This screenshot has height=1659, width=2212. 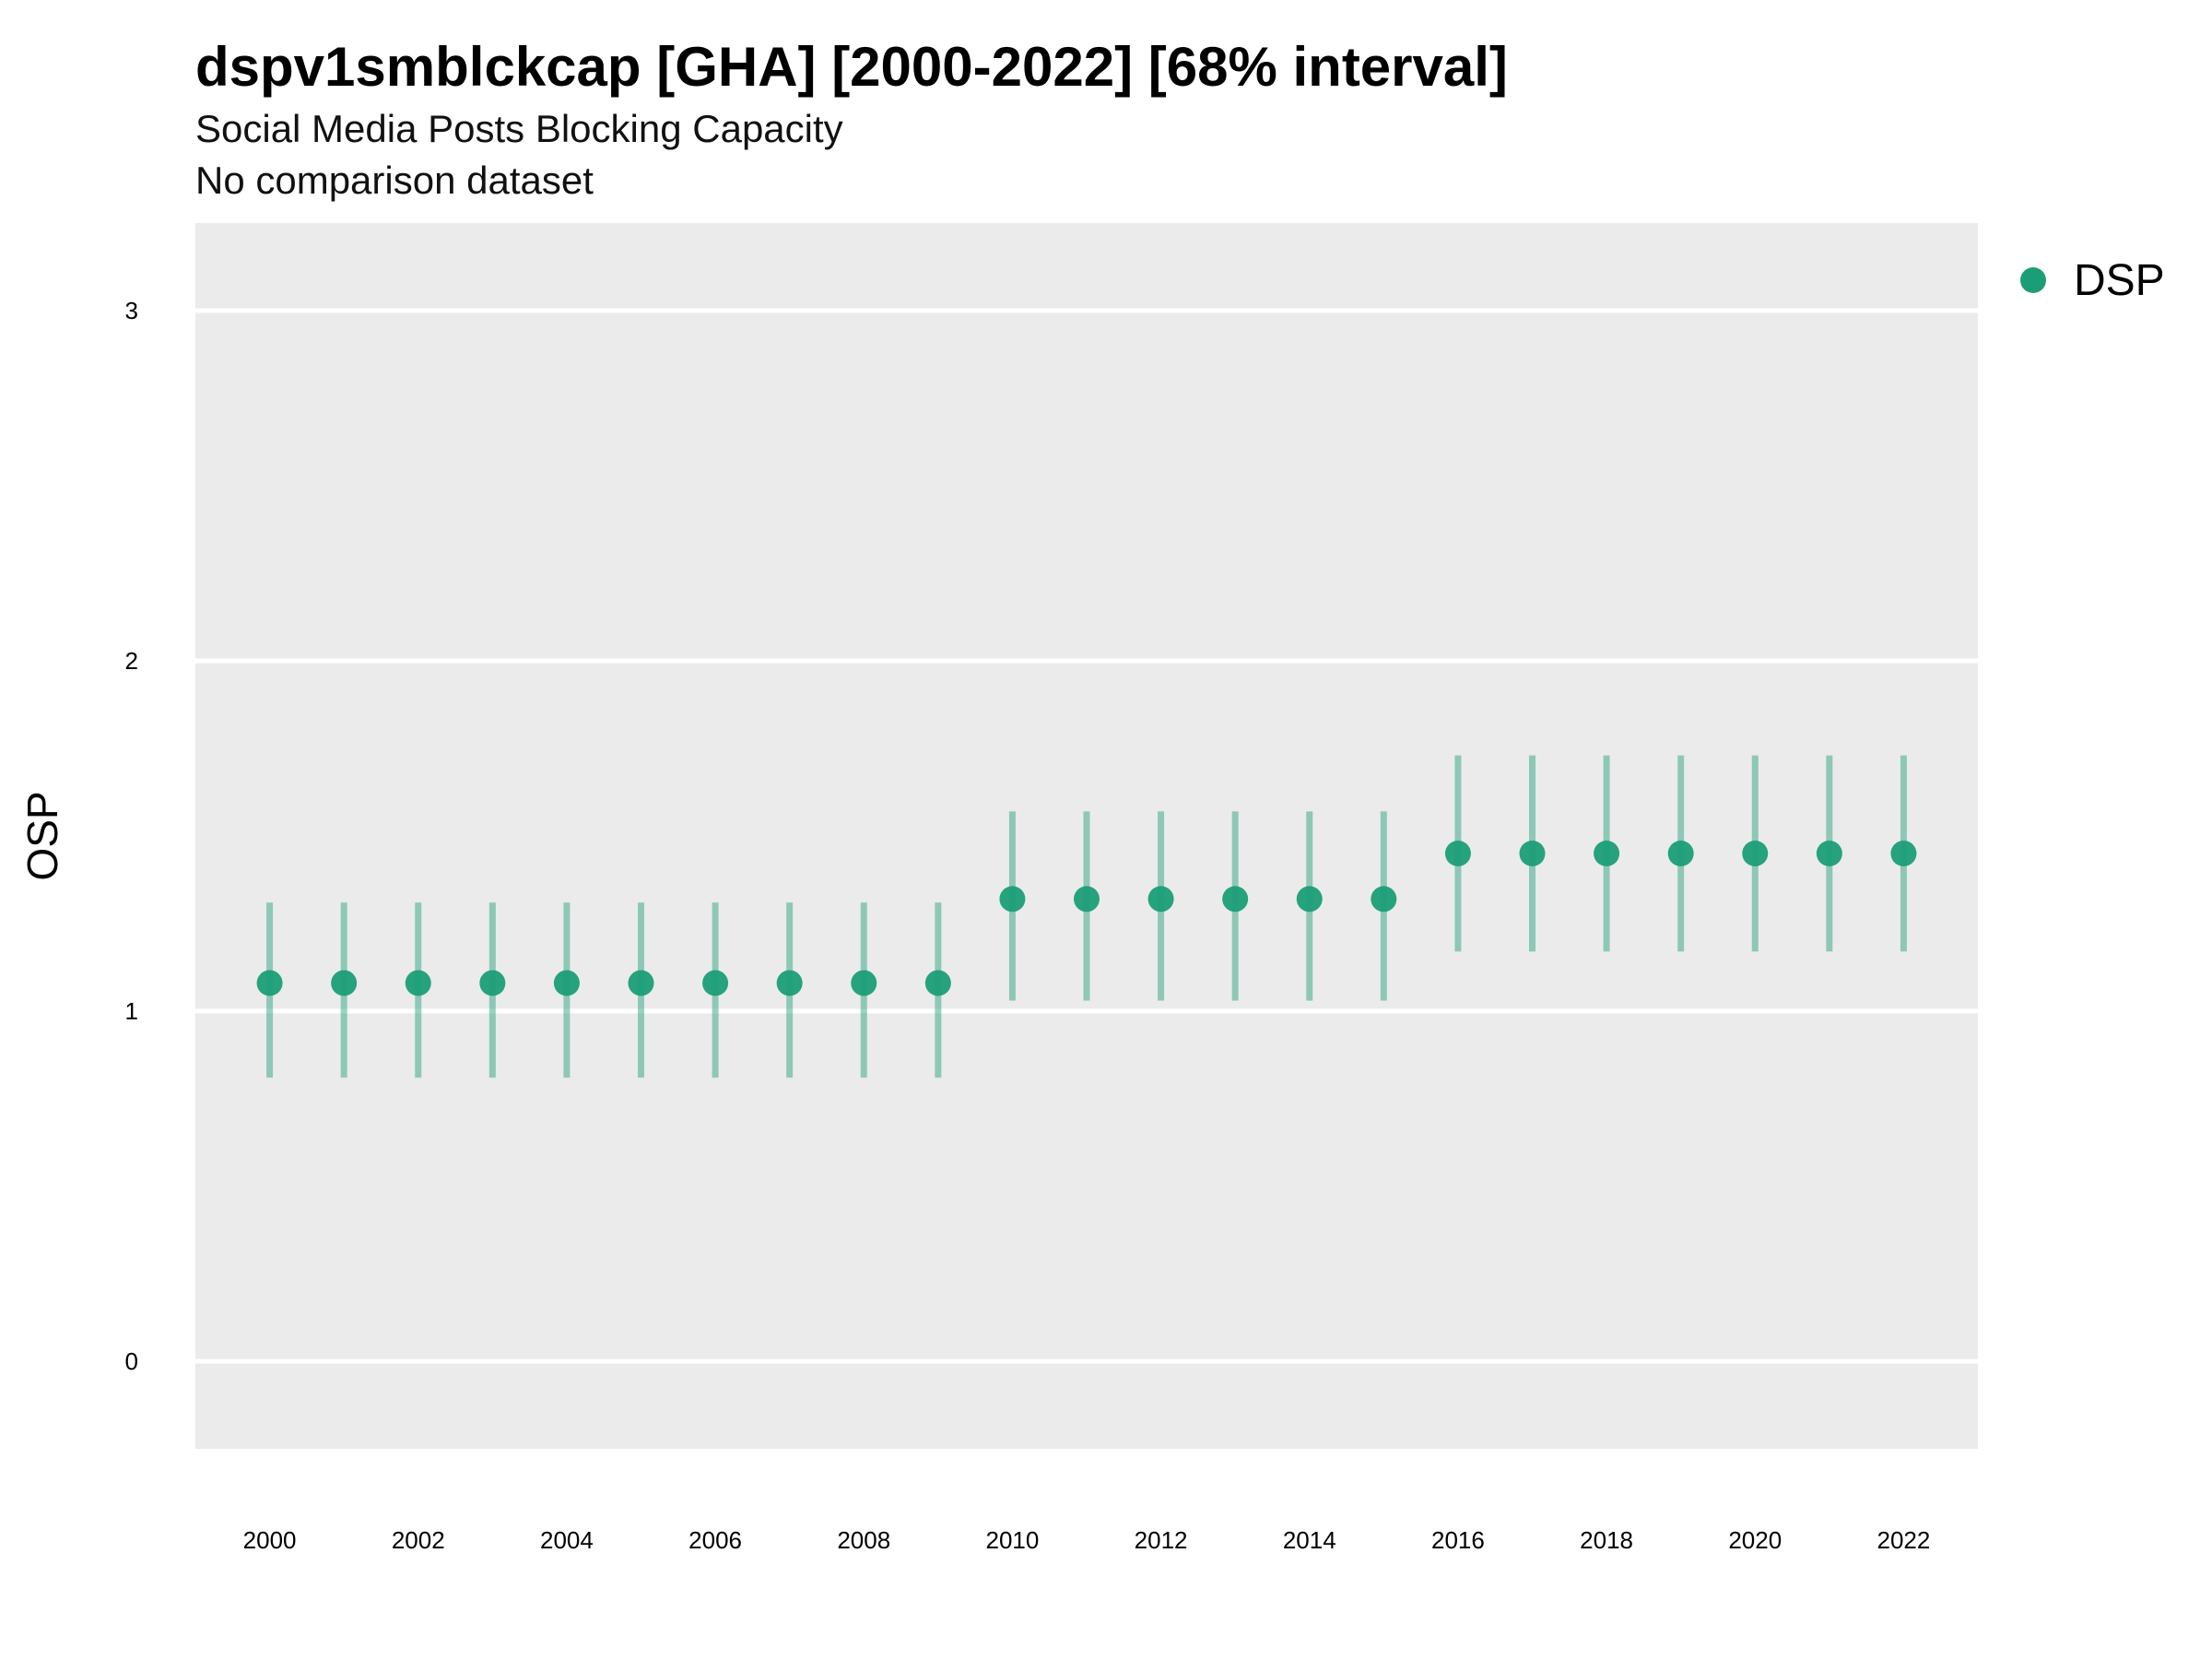 I want to click on data-point-2013, so click(x=1235, y=899).